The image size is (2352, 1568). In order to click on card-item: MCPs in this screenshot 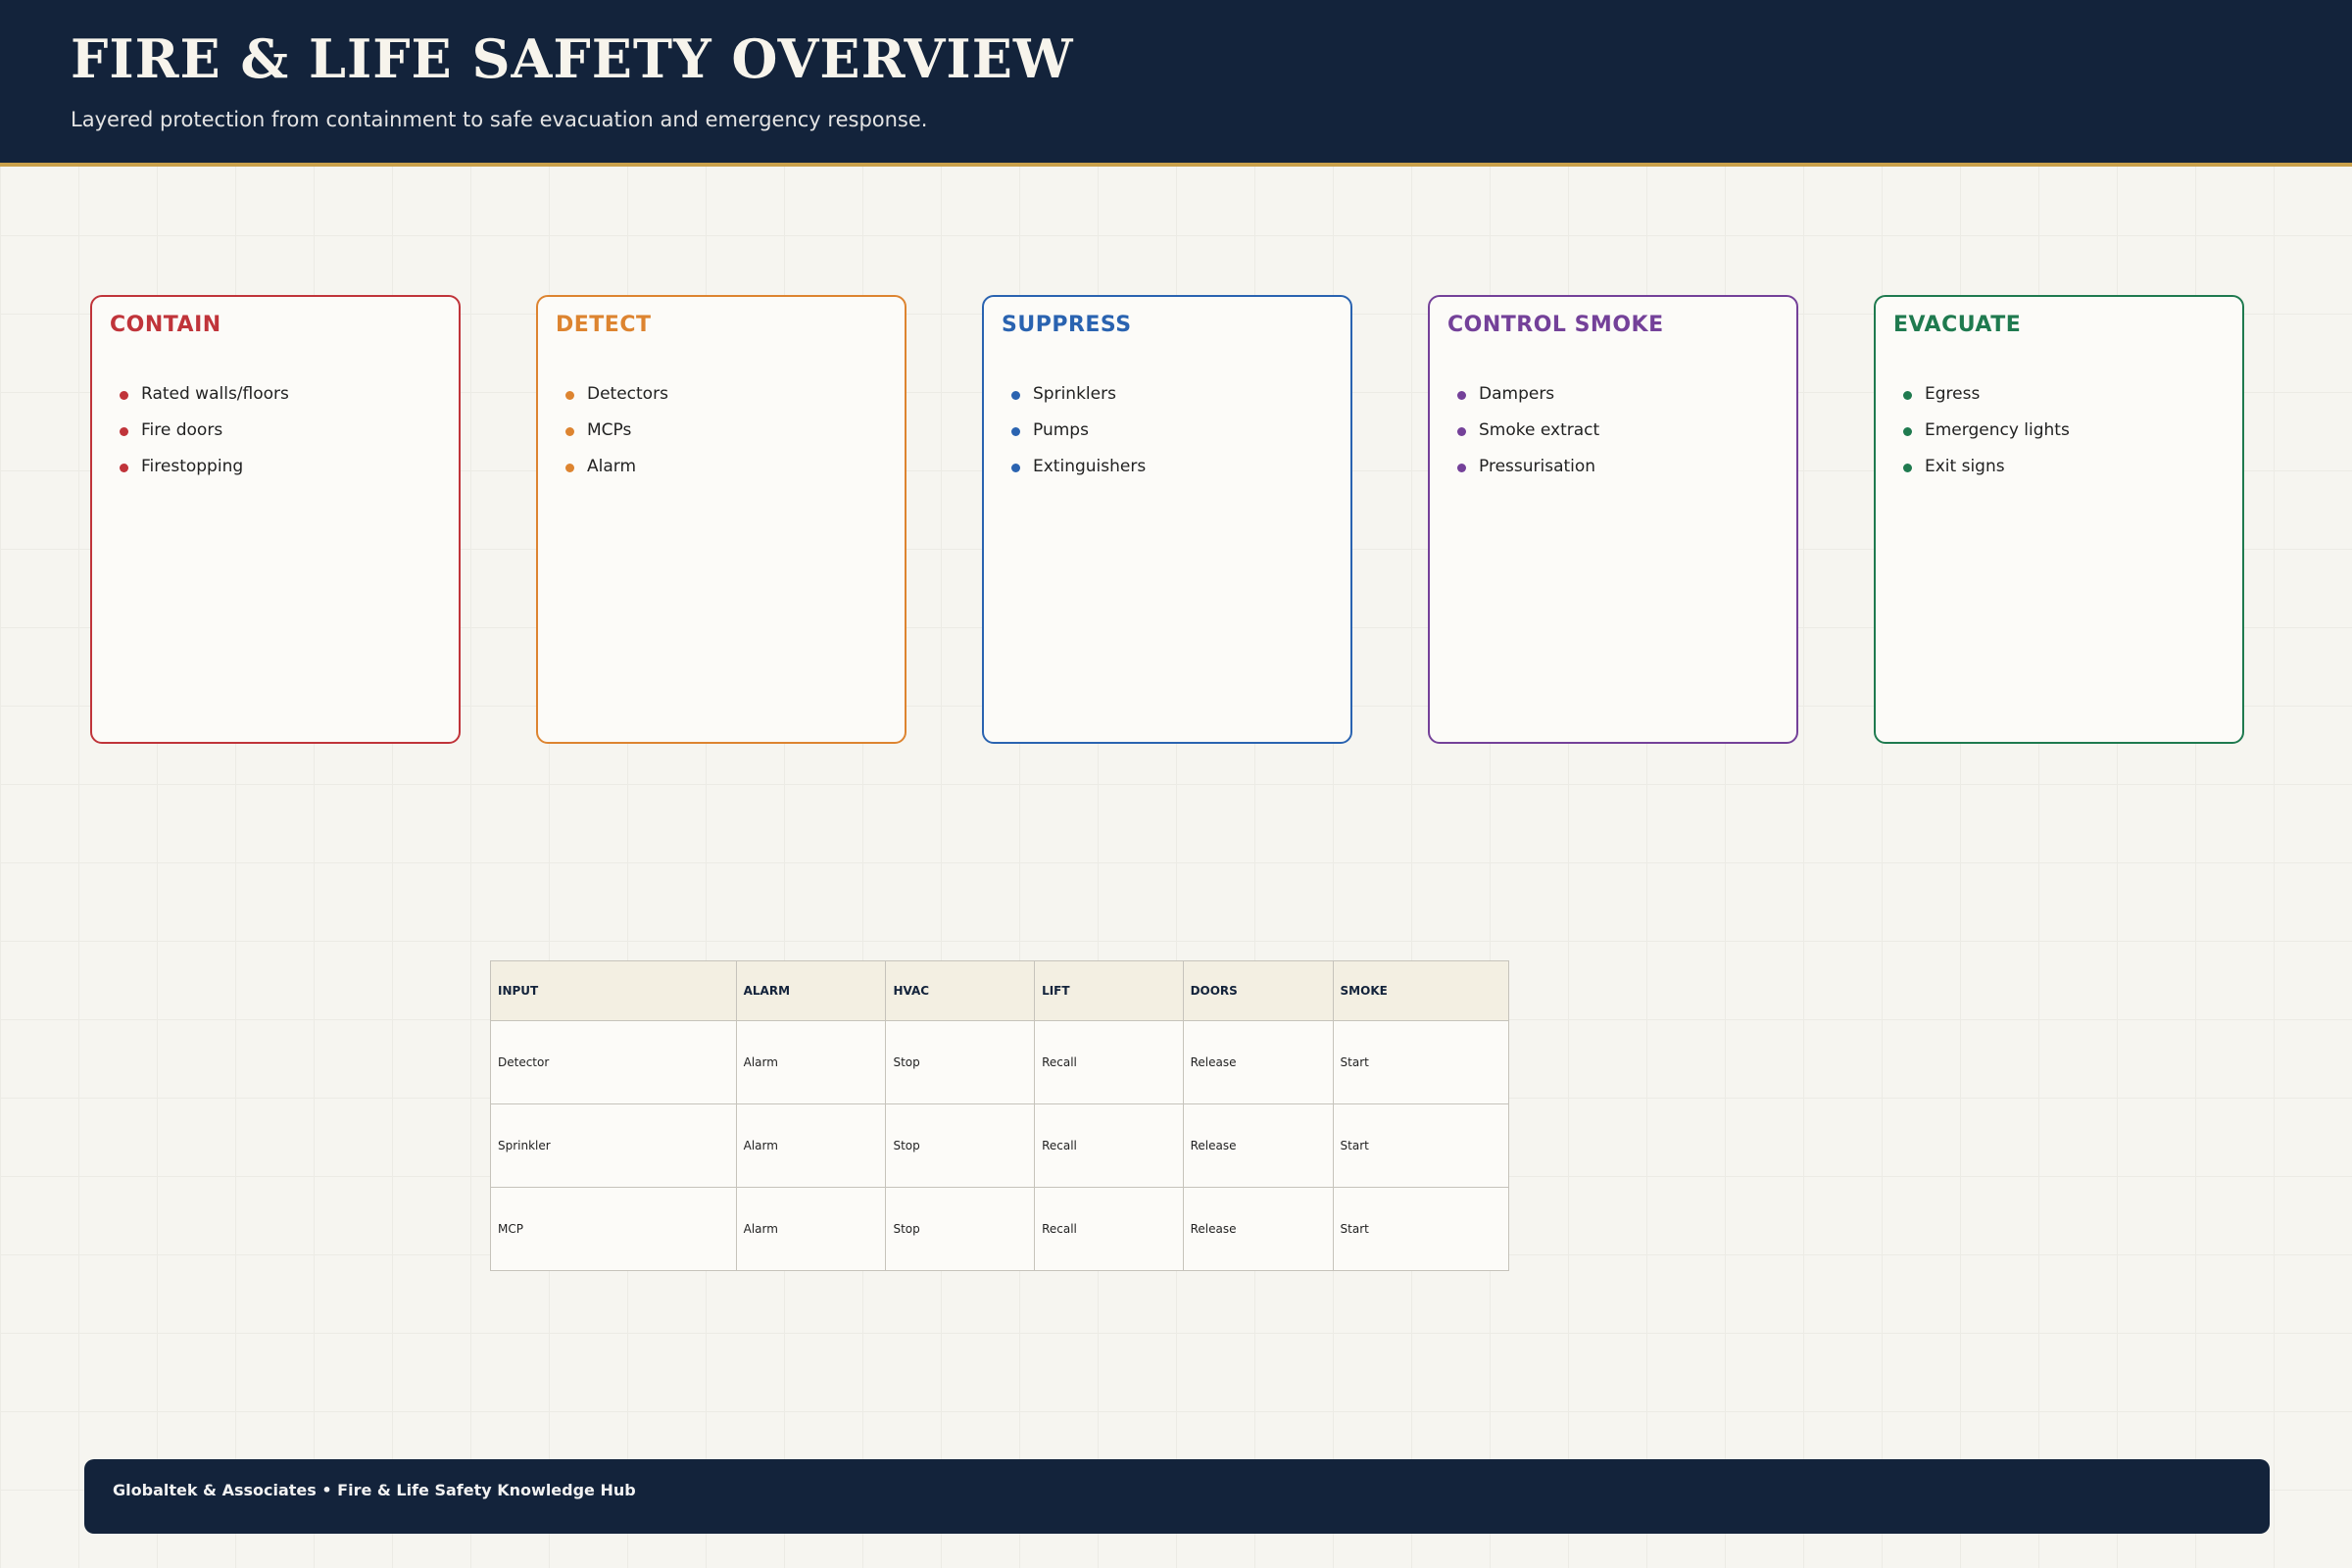, I will do `click(603, 435)`.